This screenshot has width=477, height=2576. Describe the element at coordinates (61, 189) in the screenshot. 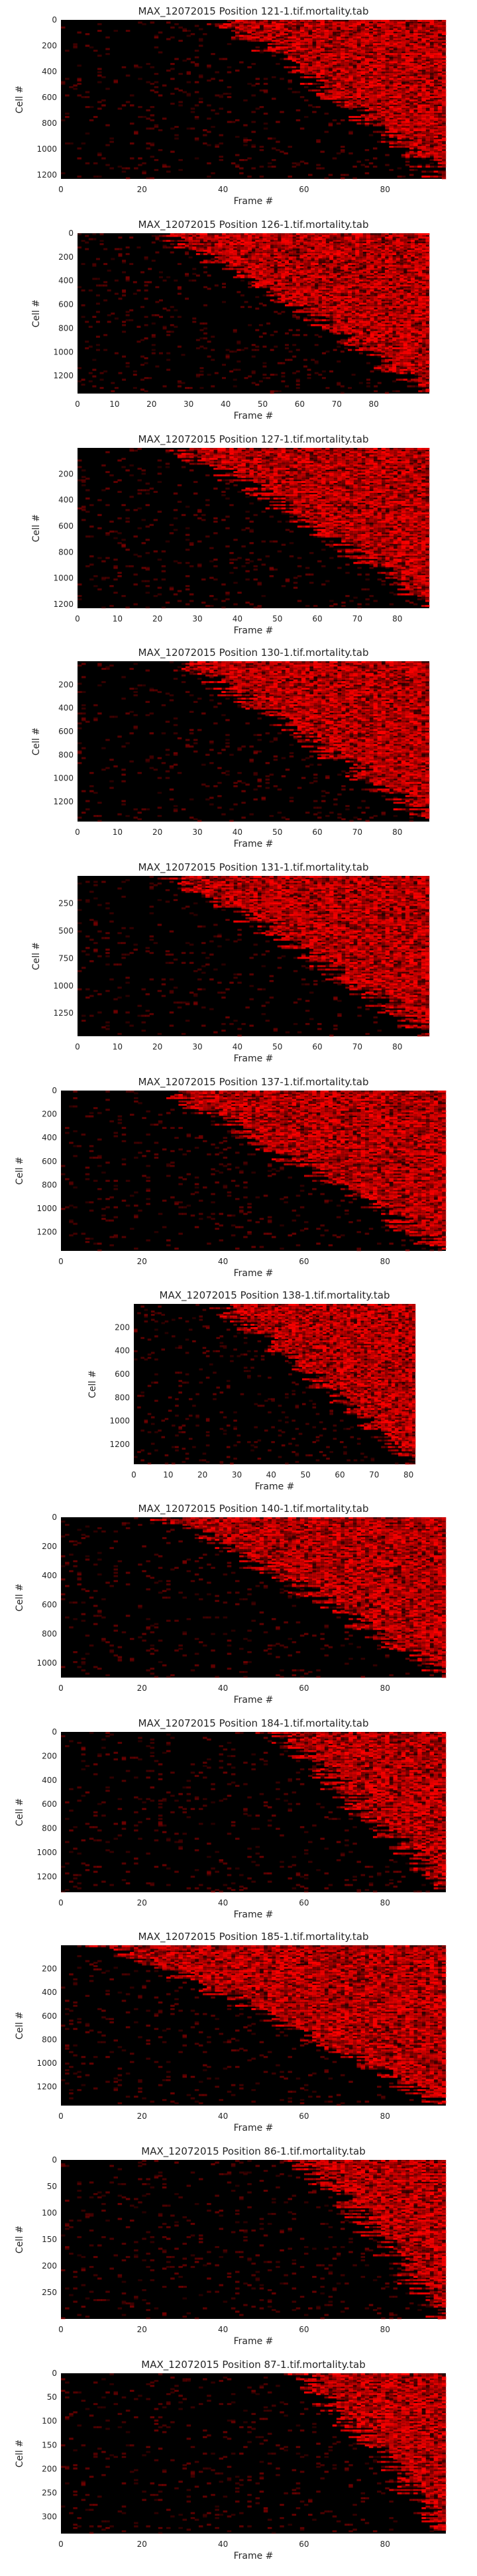

I see `x-tick-label: 0` at that location.